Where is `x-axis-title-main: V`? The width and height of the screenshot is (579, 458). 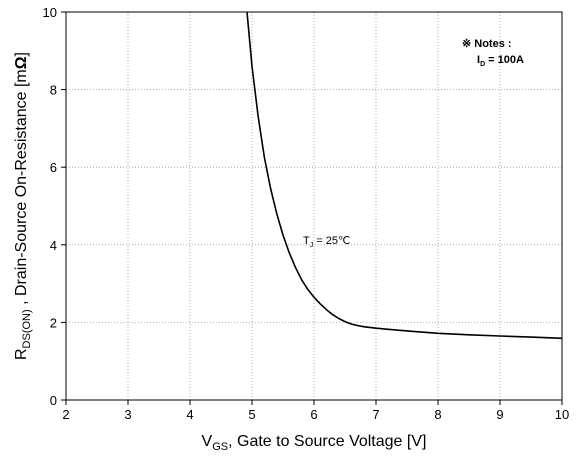
x-axis-title-main: V is located at coordinates (207, 441).